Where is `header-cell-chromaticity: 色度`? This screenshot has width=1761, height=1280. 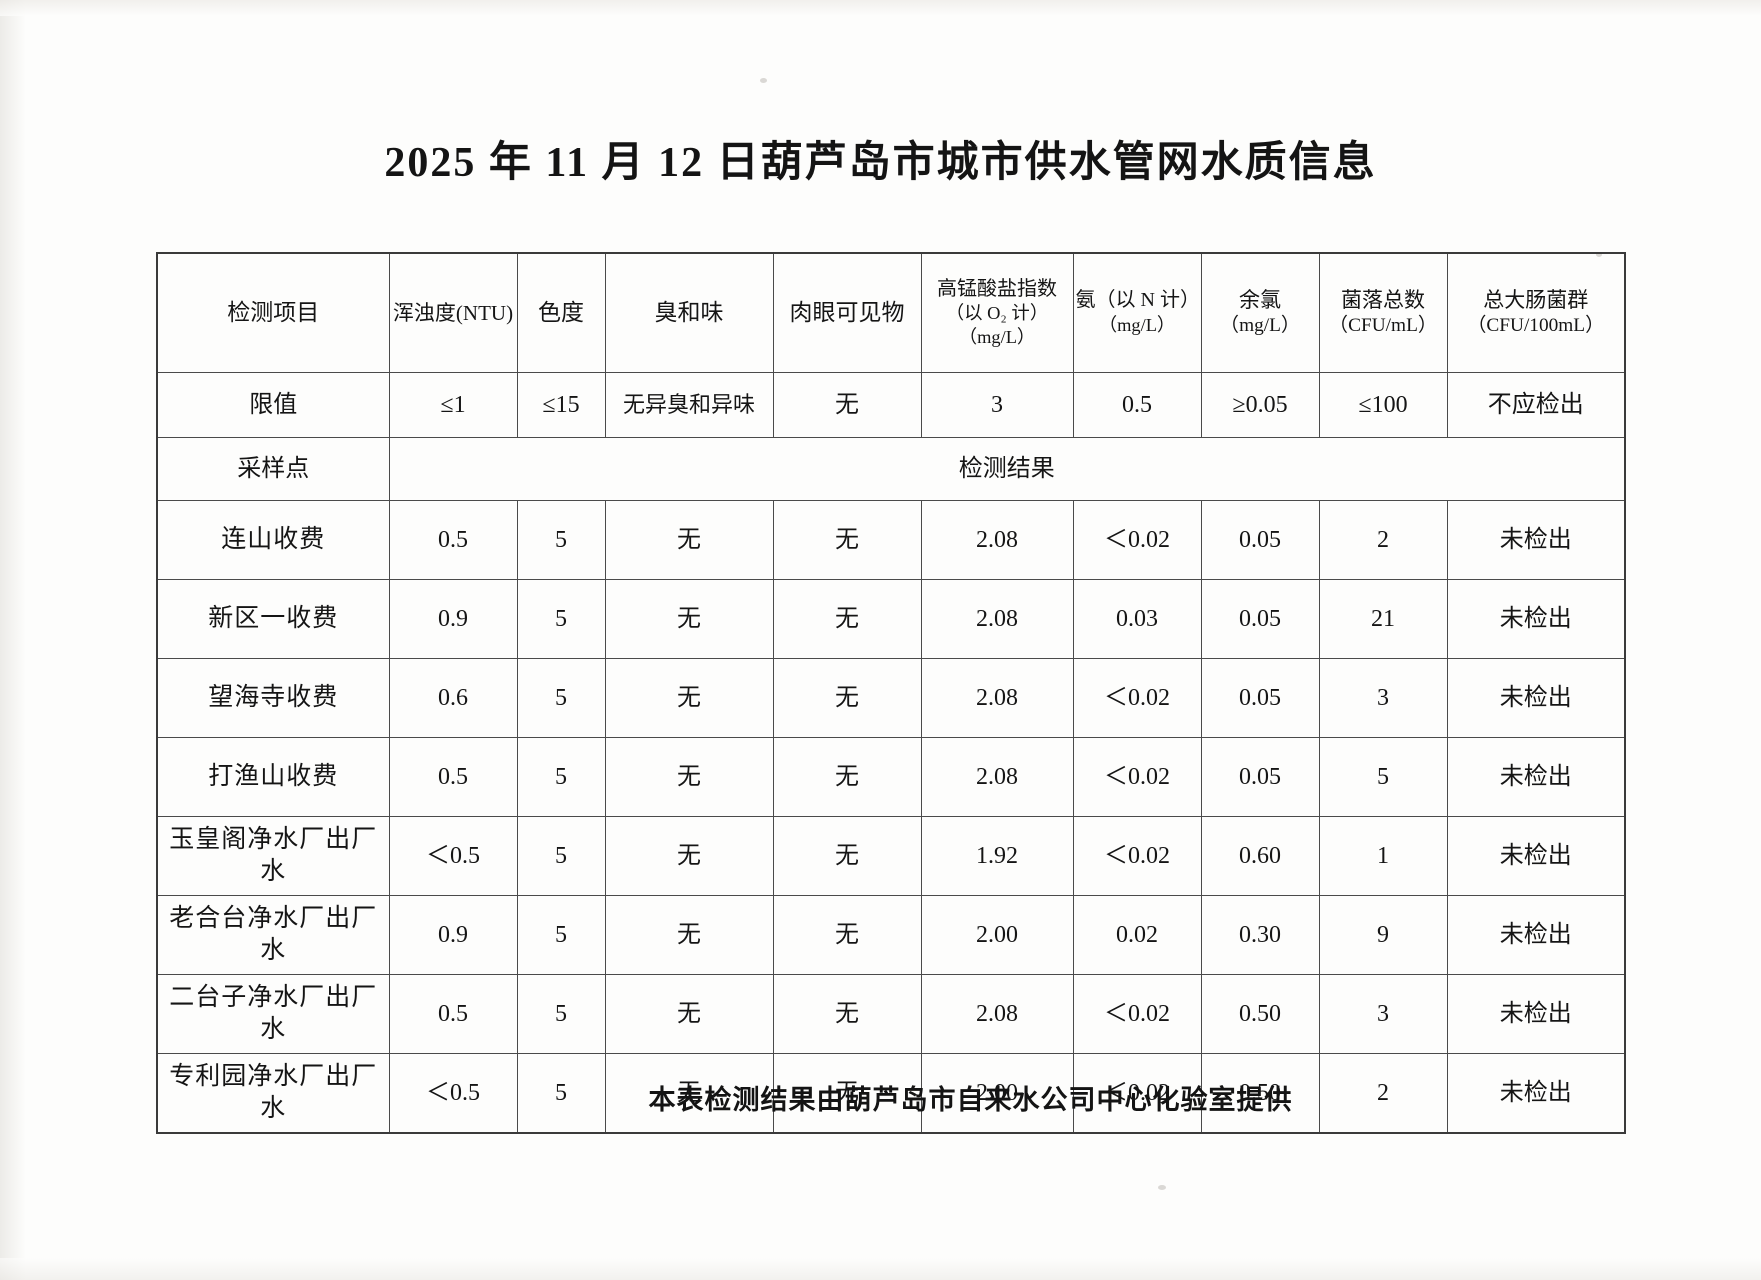 header-cell-chromaticity: 色度 is located at coordinates (561, 312).